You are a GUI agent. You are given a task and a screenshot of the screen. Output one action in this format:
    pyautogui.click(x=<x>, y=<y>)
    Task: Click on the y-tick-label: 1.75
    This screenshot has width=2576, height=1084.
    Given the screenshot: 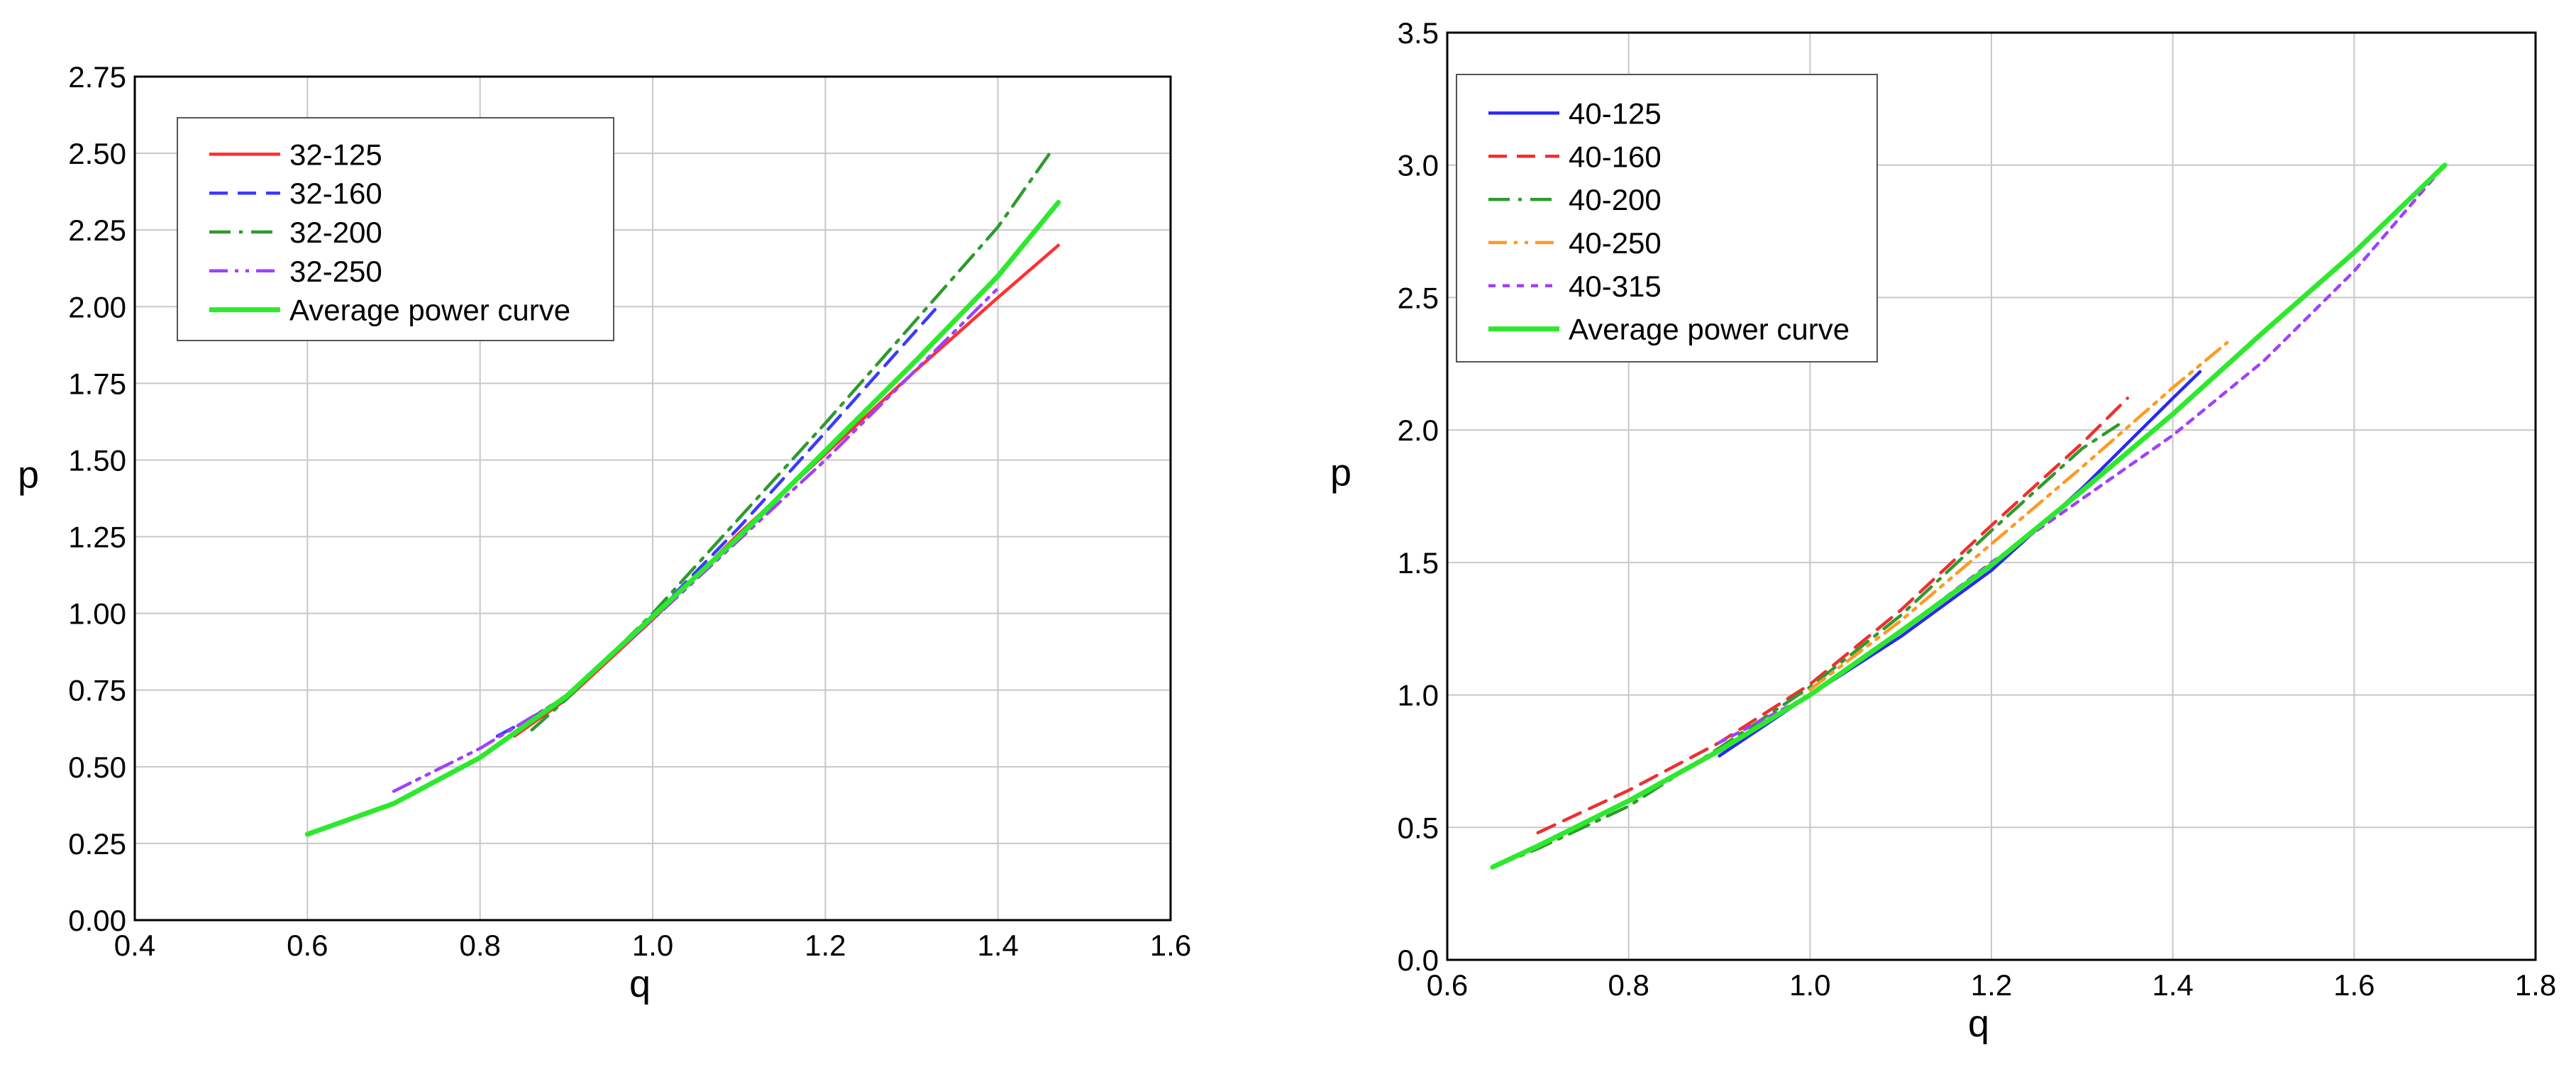 What is the action you would take?
    pyautogui.click(x=97, y=383)
    